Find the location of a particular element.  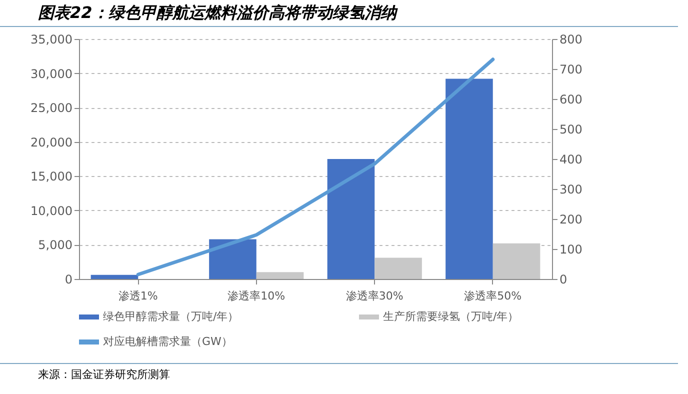

y-tick-label: 15,000 is located at coordinates (51, 177).